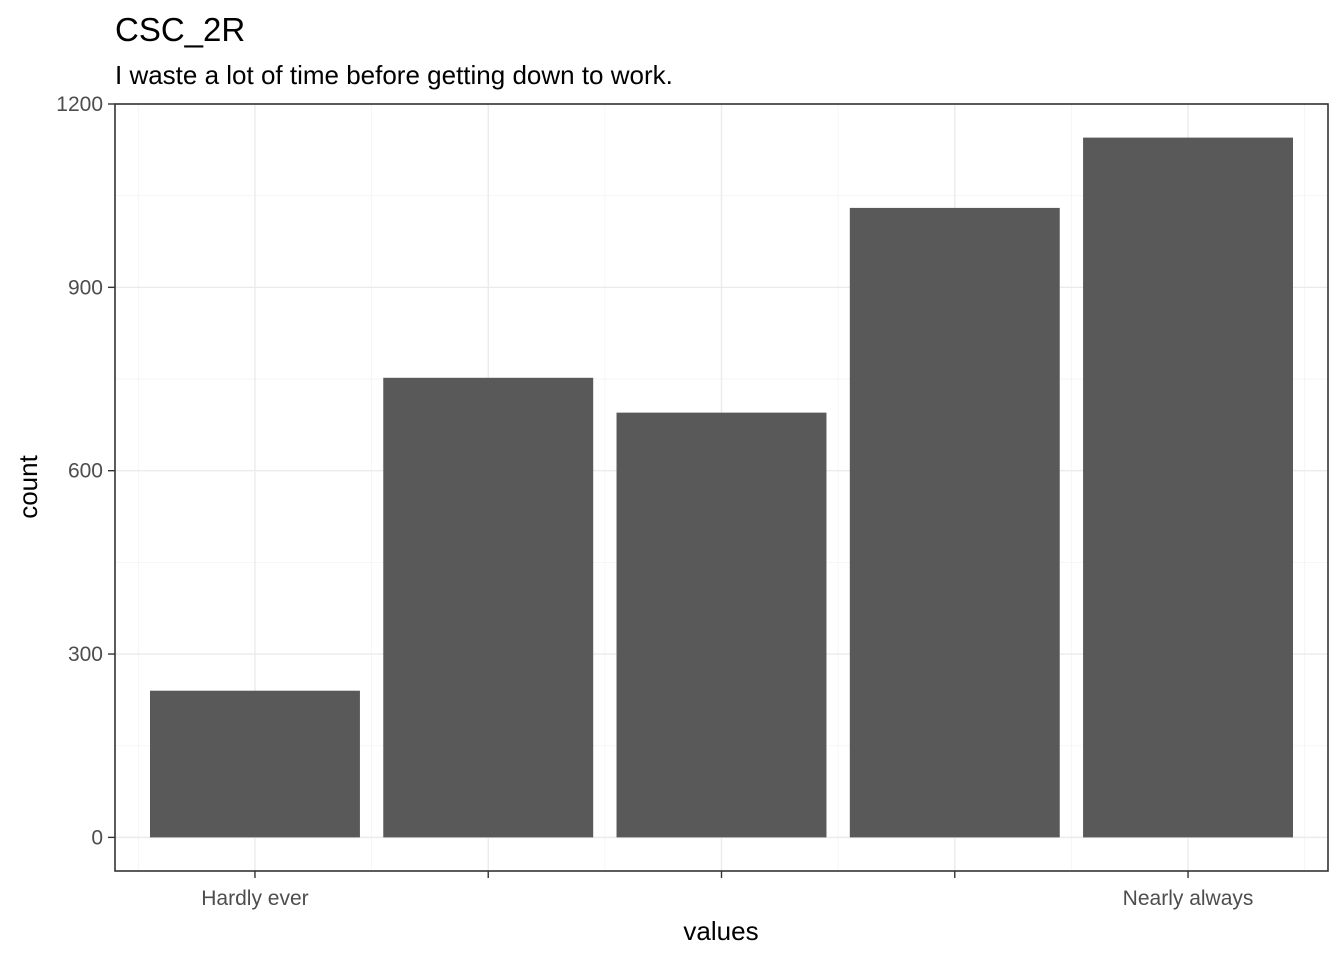 This screenshot has width=1344, height=960. I want to click on x-axis: Hardly ever Nearly always, so click(727, 890).